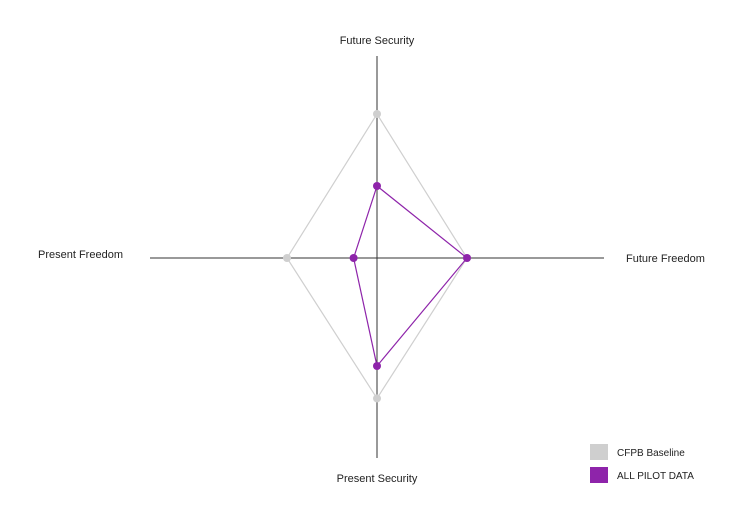 The image size is (756, 527). Describe the element at coordinates (377, 479) in the screenshot. I see `axis-label-present-security: Present Security` at that location.